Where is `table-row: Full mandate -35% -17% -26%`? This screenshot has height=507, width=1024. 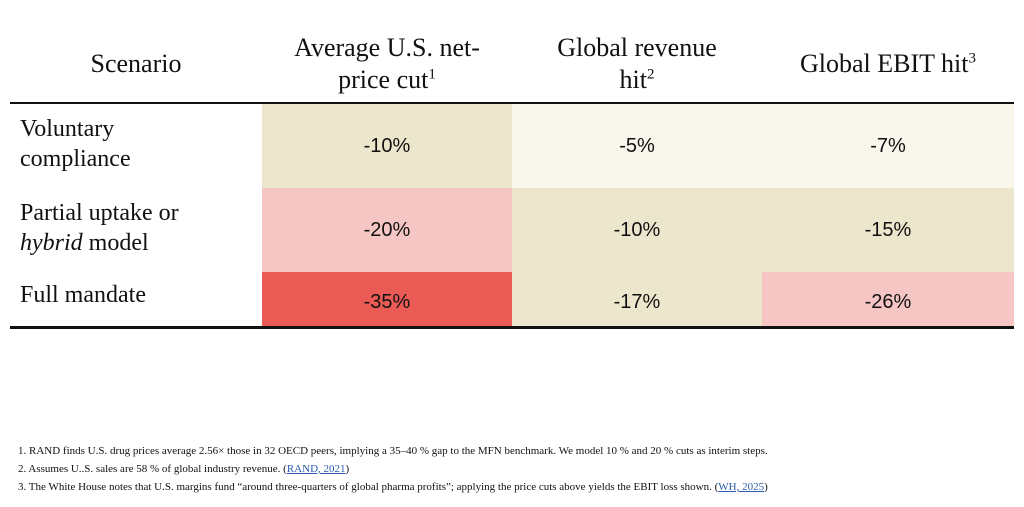 table-row: Full mandate -35% -17% -26% is located at coordinates (512, 300).